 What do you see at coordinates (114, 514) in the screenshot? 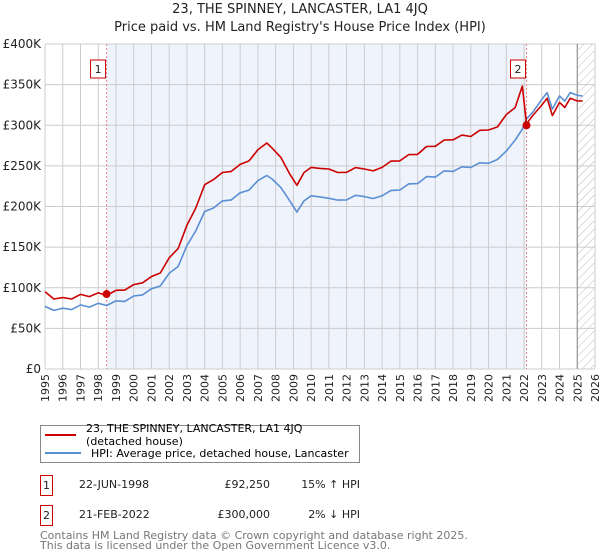
I see `transaction-date: 21-FEB-2022` at bounding box center [114, 514].